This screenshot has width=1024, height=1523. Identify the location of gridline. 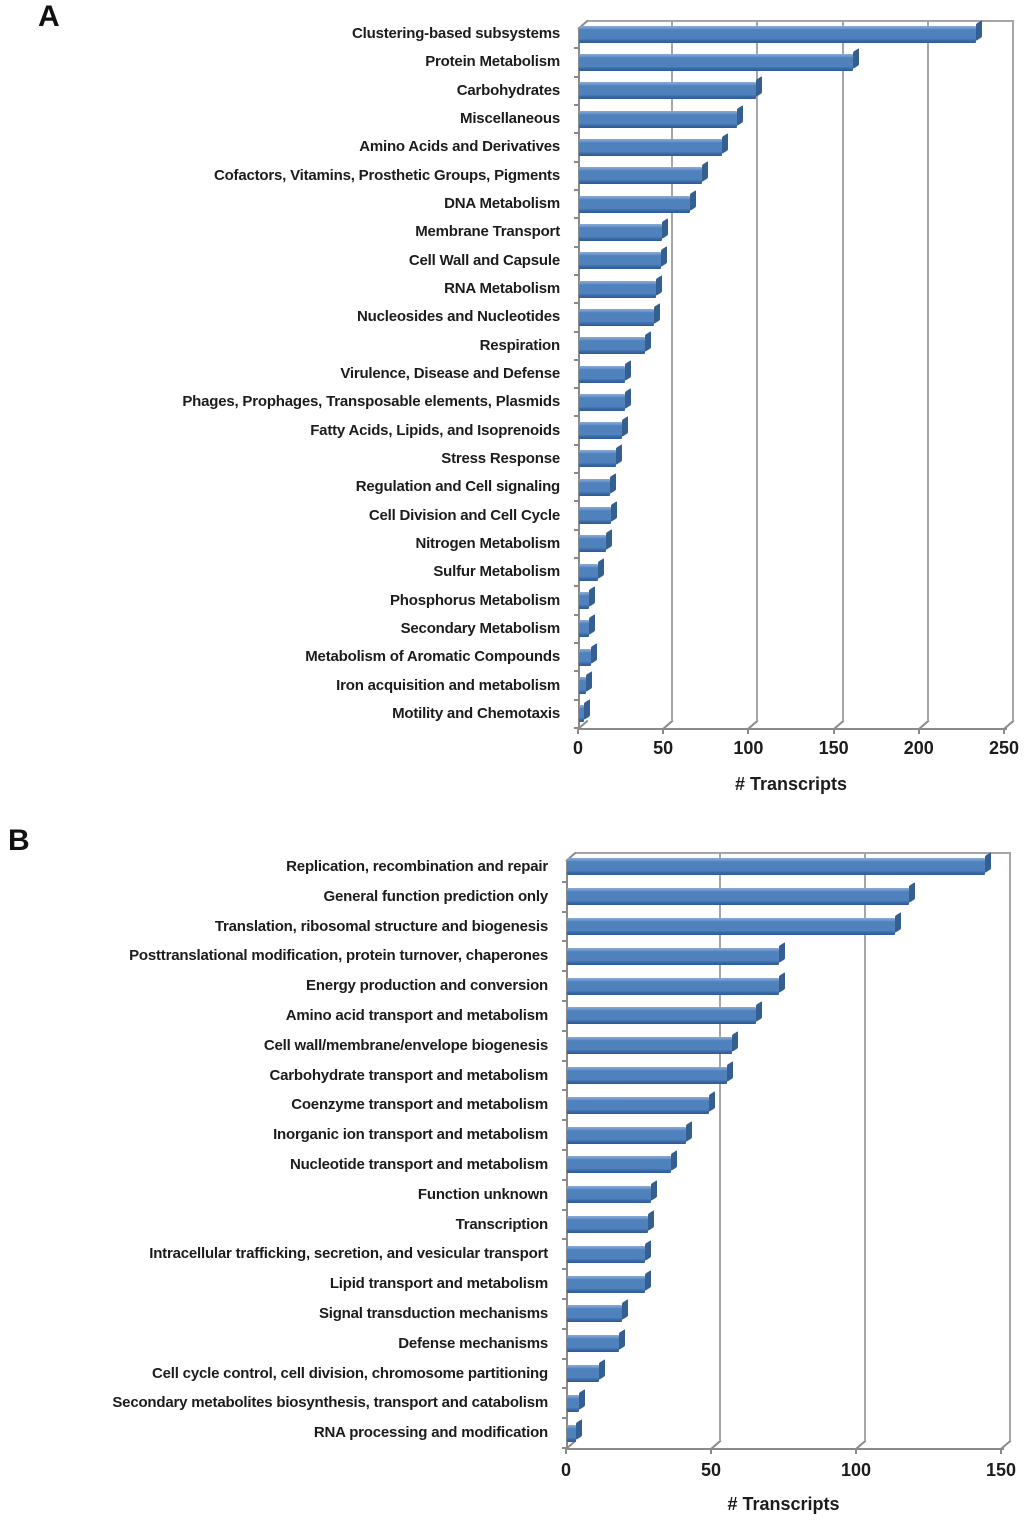
(720, 1146).